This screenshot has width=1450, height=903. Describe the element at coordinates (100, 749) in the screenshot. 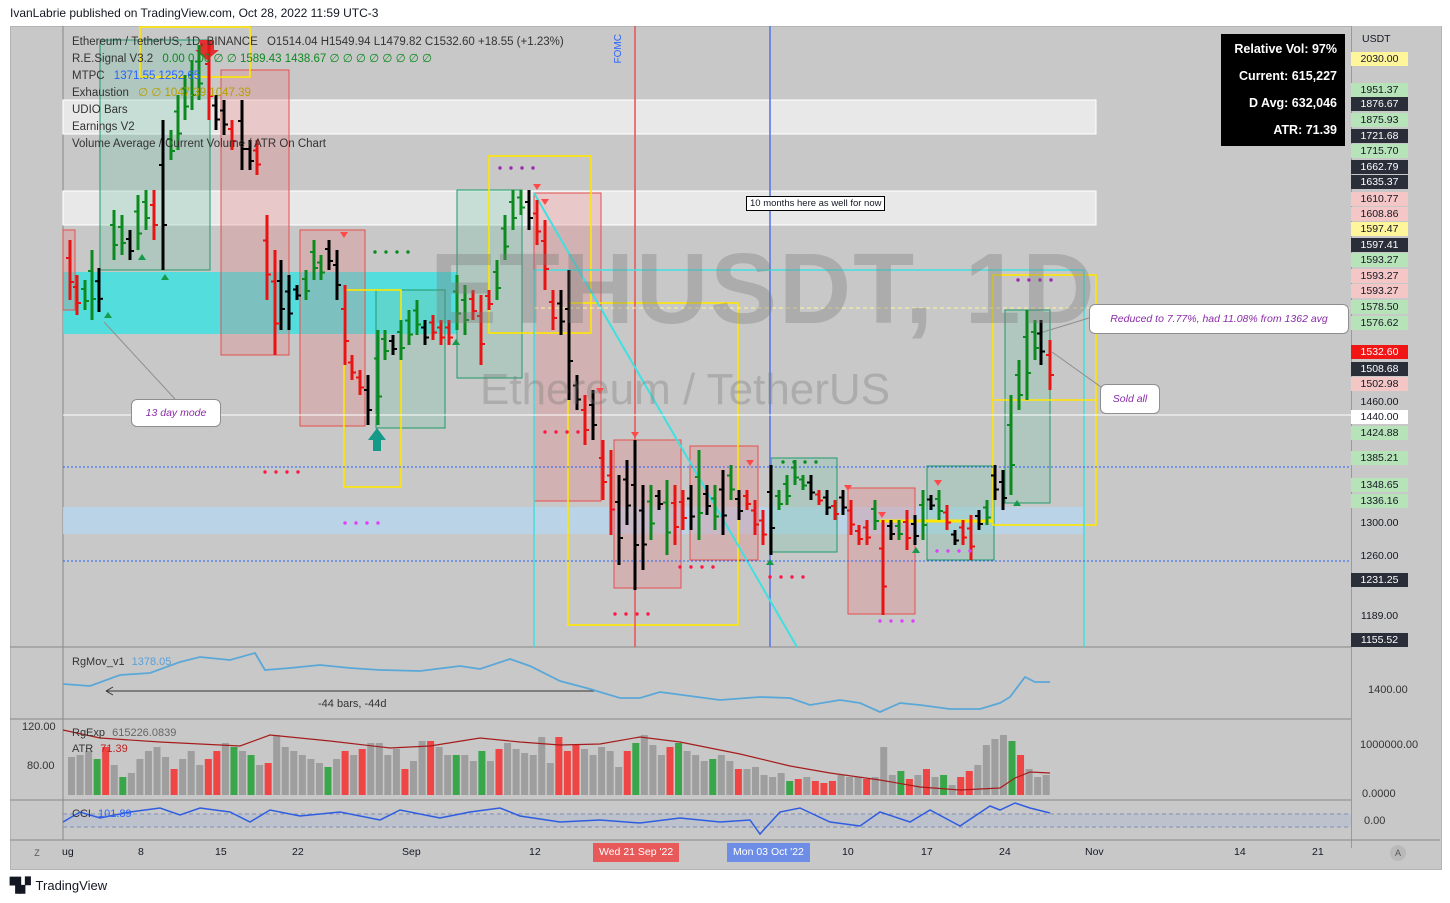

I see `atr-legend: ATR 71.39` at that location.